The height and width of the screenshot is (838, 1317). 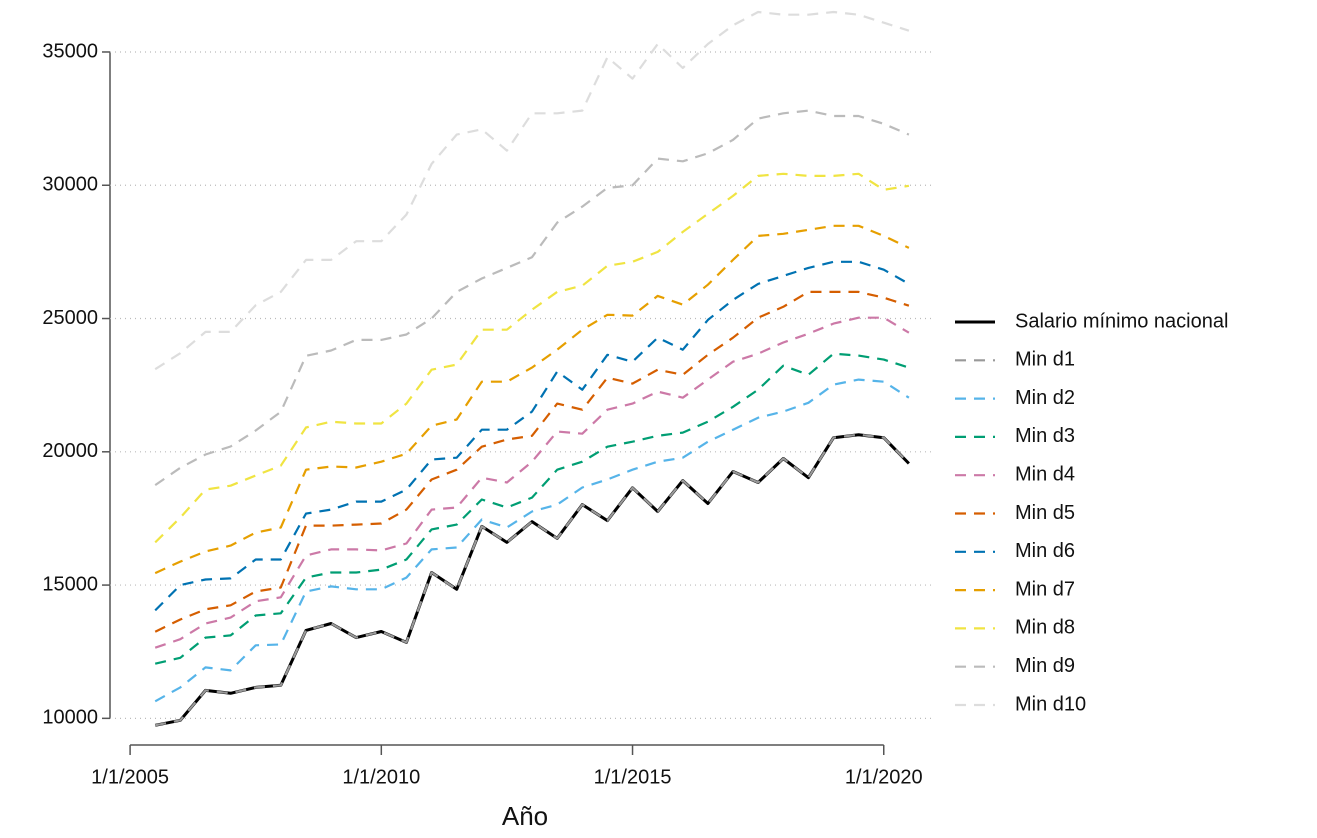 I want to click on legend-label: Min d4, so click(x=1045, y=474).